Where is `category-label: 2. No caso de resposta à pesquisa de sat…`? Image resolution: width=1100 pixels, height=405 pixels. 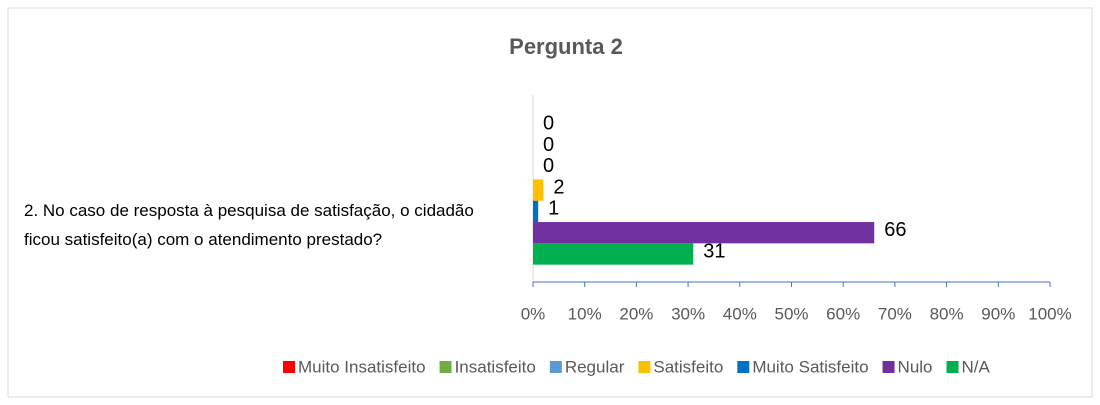
category-label: 2. No caso de resposta à pesquisa de sat… is located at coordinates (249, 225).